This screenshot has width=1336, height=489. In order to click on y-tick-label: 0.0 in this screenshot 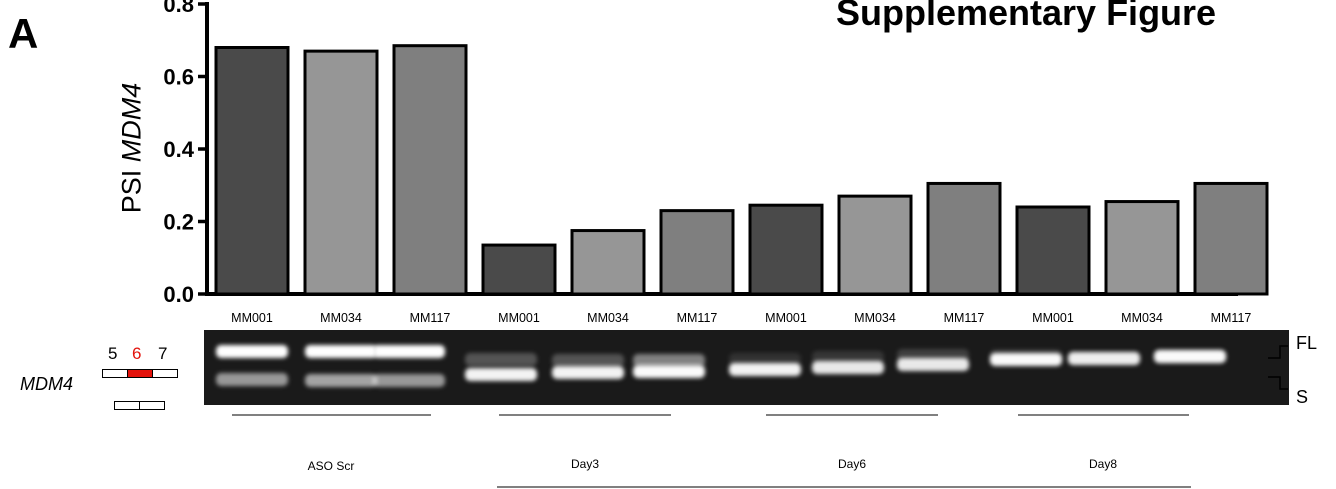, I will do `click(178, 294)`.